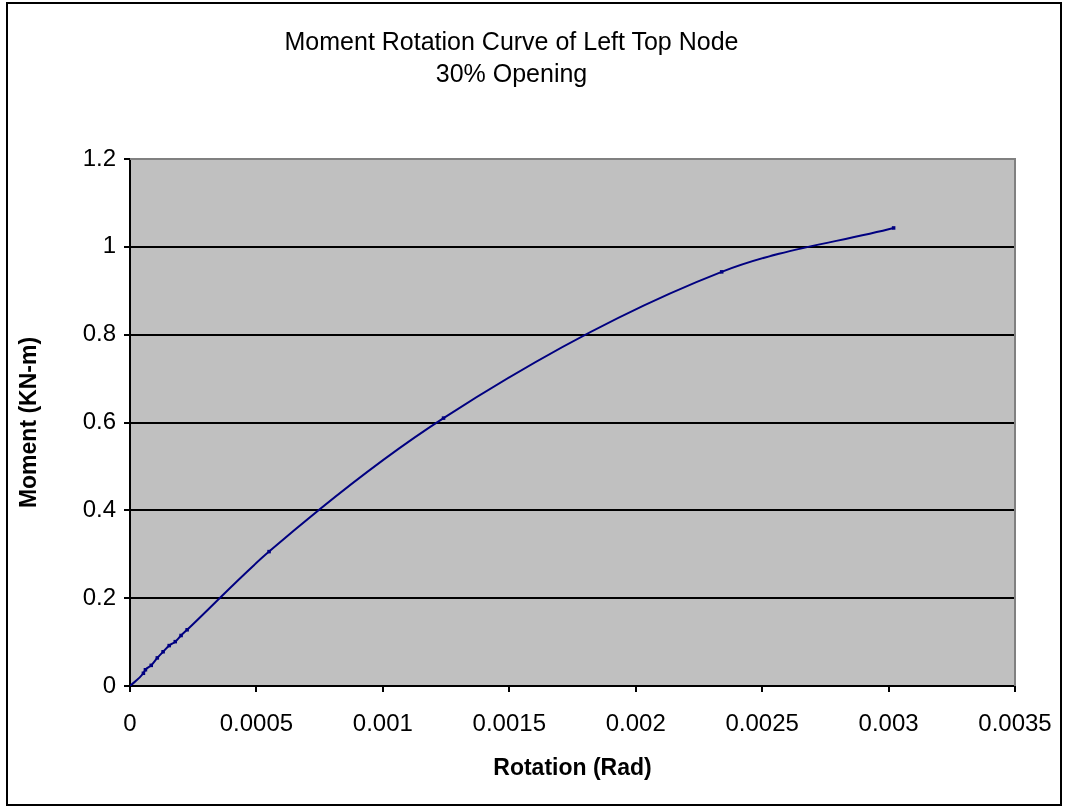  What do you see at coordinates (256, 723) in the screenshot?
I see `x-tick-label: 0.0005` at bounding box center [256, 723].